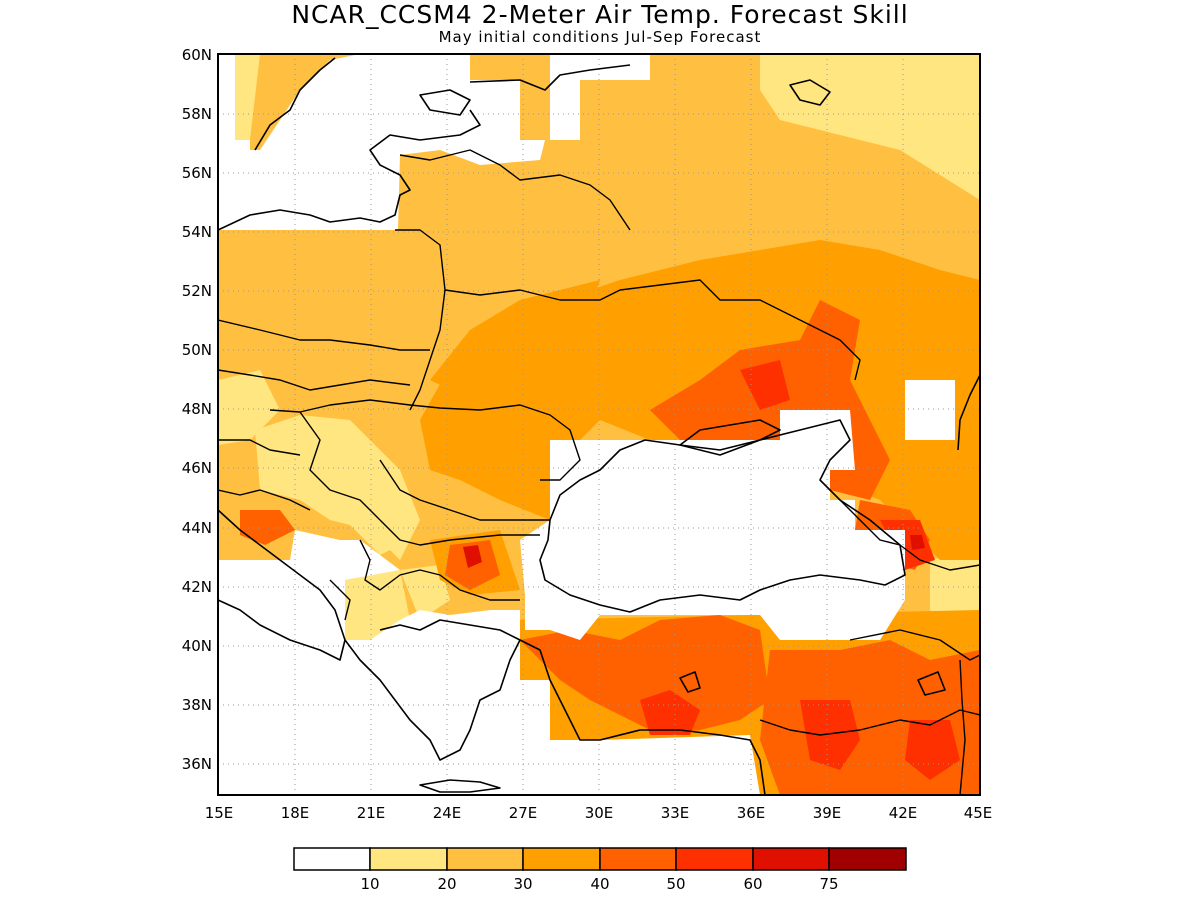 Image resolution: width=1200 pixels, height=900 pixels. Describe the element at coordinates (931, 683) in the screenshot. I see `lake-van-coast` at that location.